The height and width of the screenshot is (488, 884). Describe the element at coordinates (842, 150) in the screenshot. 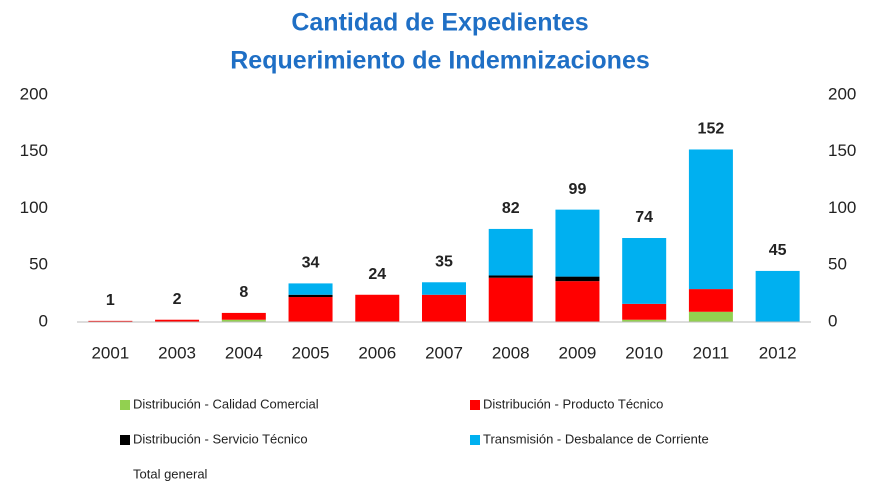

I see `y2-tick-label: 150` at that location.